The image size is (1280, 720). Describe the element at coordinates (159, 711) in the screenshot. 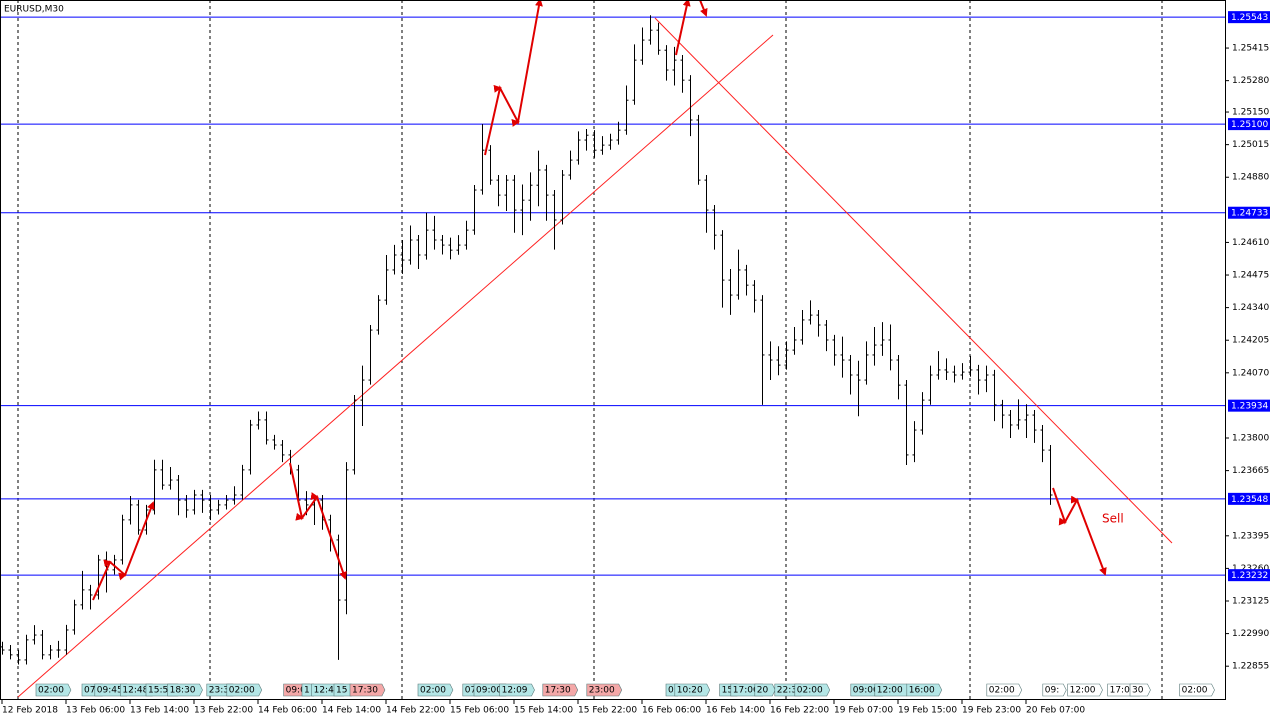

I see `x-tick-label: 13 Feb 14:00` at that location.